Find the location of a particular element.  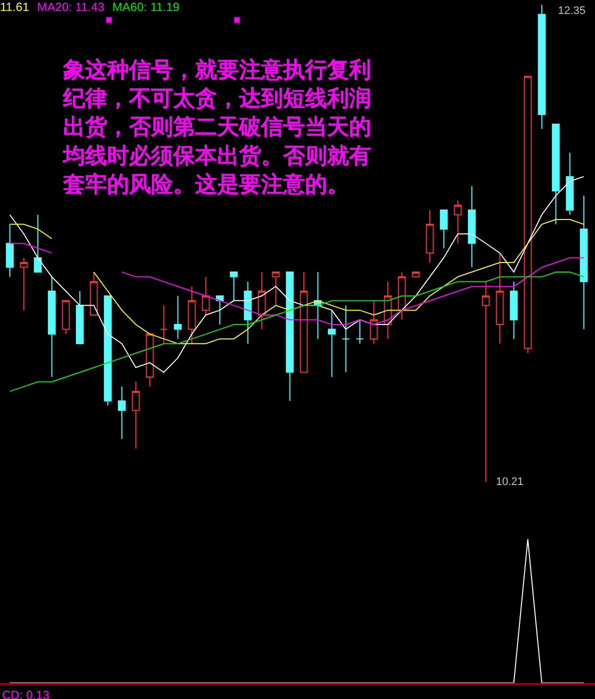

text: MA20: 11.43 is located at coordinates (70, 7).